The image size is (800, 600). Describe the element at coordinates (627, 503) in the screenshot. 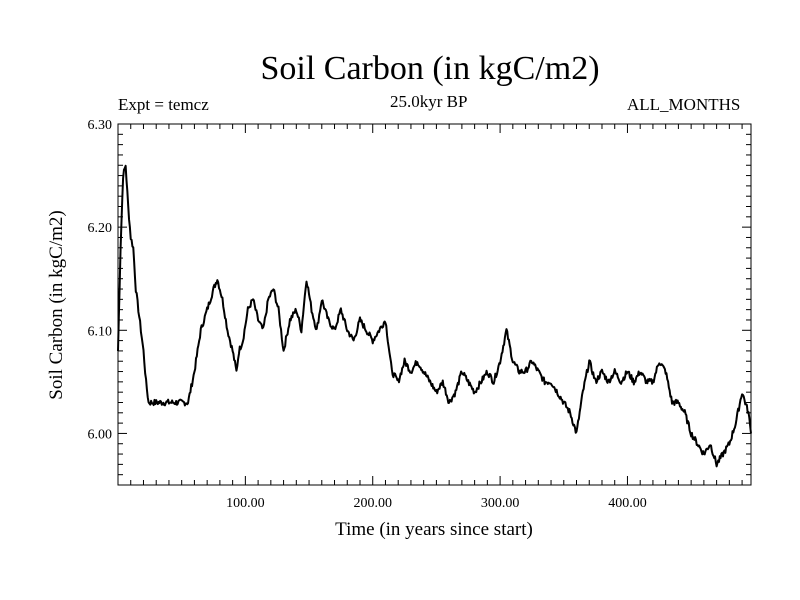

I see `x-tick-label: 400.00` at that location.